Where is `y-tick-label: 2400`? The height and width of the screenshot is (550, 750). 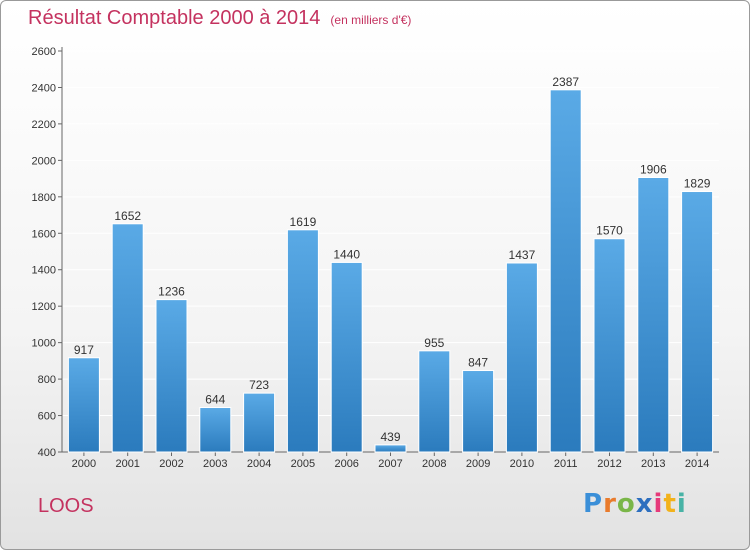 y-tick-label: 2400 is located at coordinates (44, 88).